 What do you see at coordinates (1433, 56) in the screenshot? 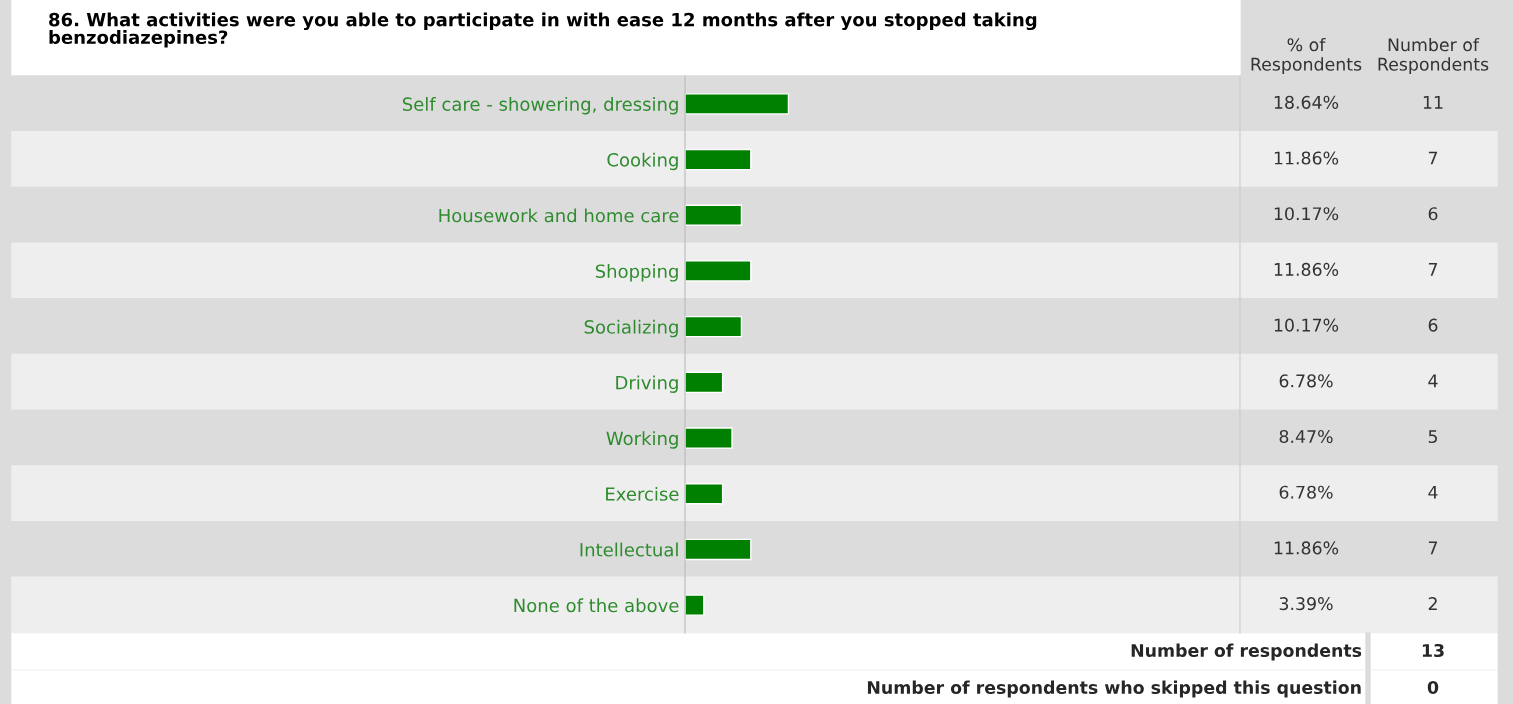
I see `text: Number of Respondents` at bounding box center [1433, 56].